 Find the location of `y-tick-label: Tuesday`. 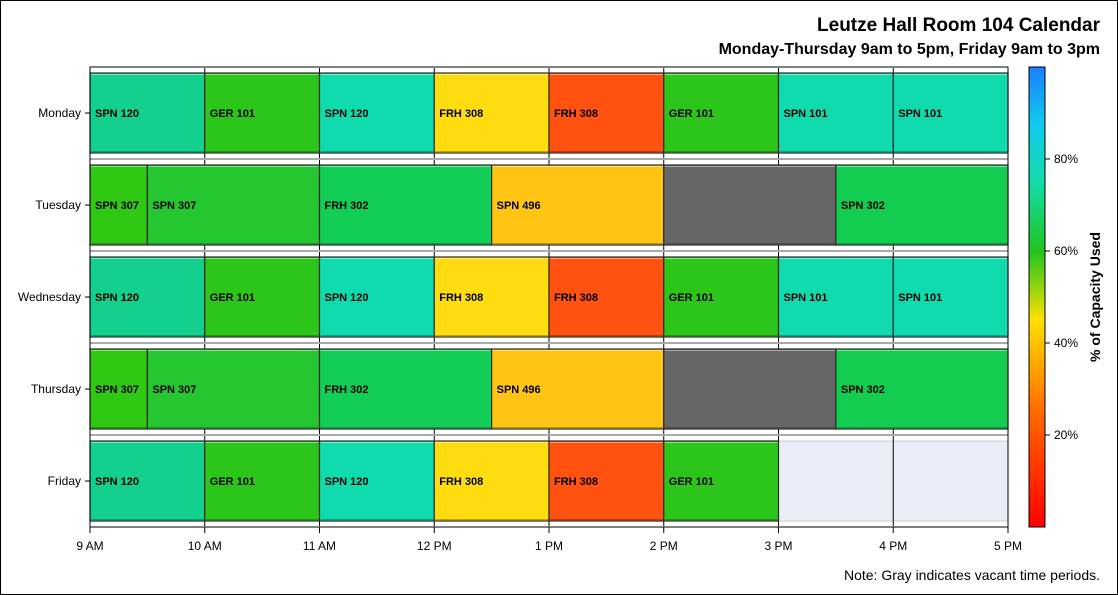

y-tick-label: Tuesday is located at coordinates (58, 205).